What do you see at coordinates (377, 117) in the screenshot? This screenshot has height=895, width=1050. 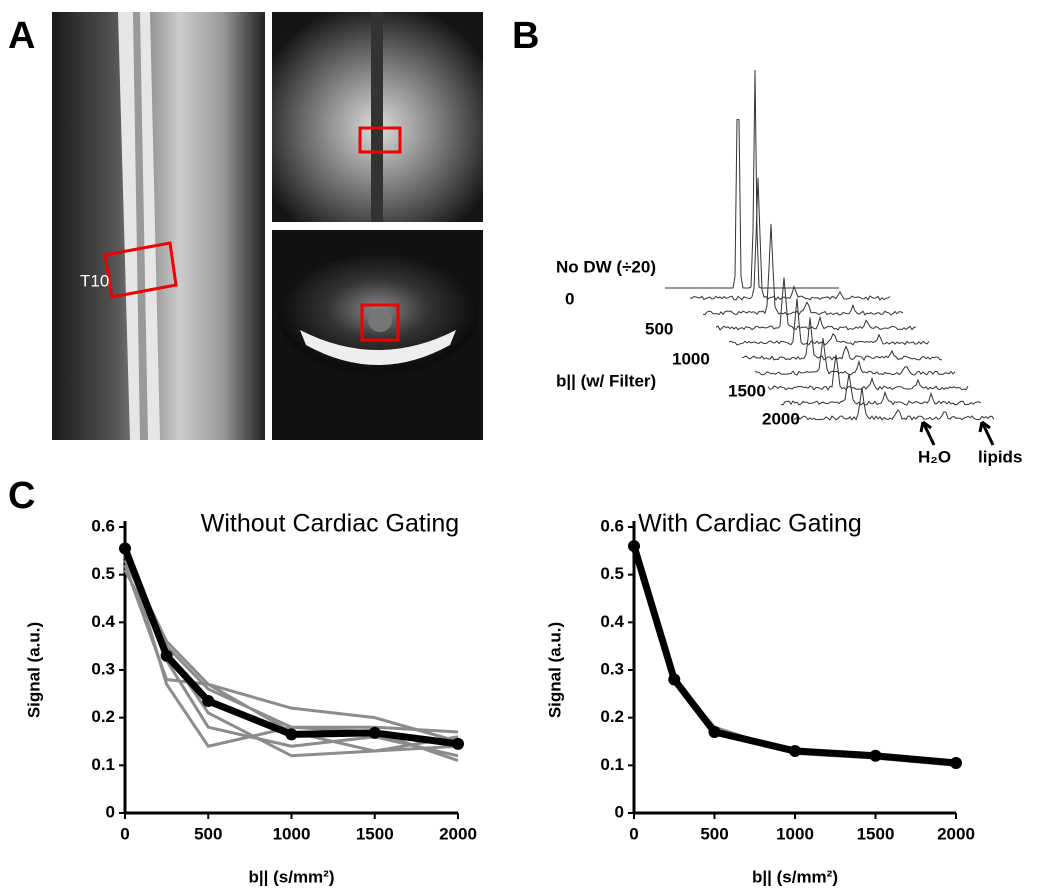 I see `mri-coronal` at bounding box center [377, 117].